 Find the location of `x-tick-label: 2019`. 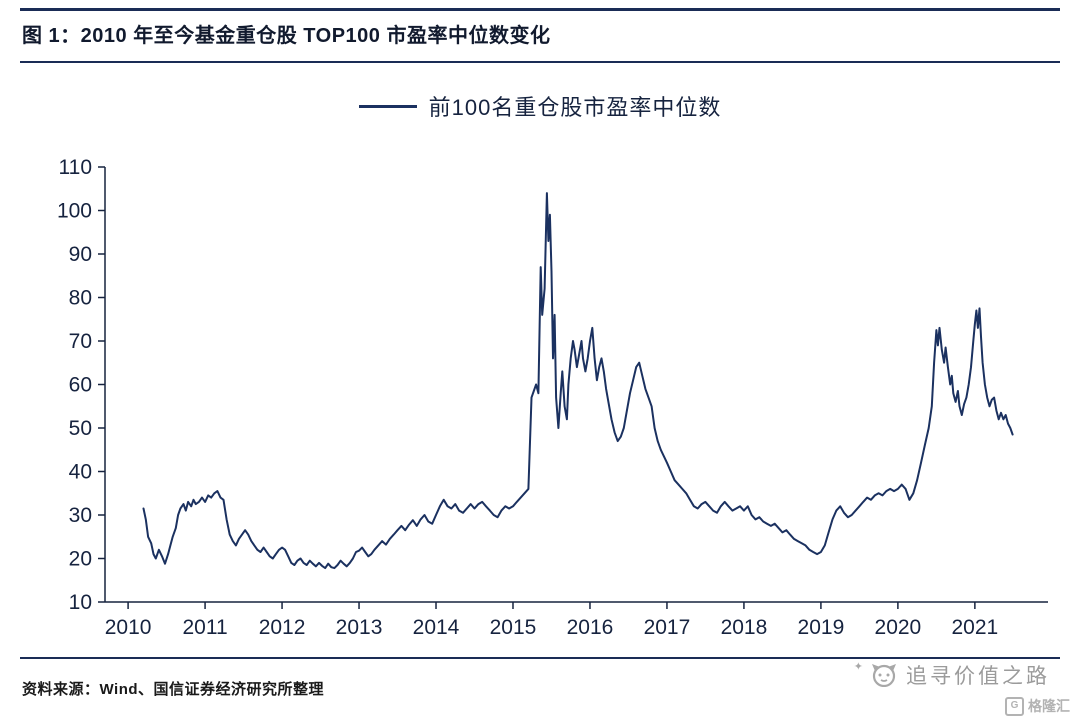

x-tick-label: 2019 is located at coordinates (821, 627).